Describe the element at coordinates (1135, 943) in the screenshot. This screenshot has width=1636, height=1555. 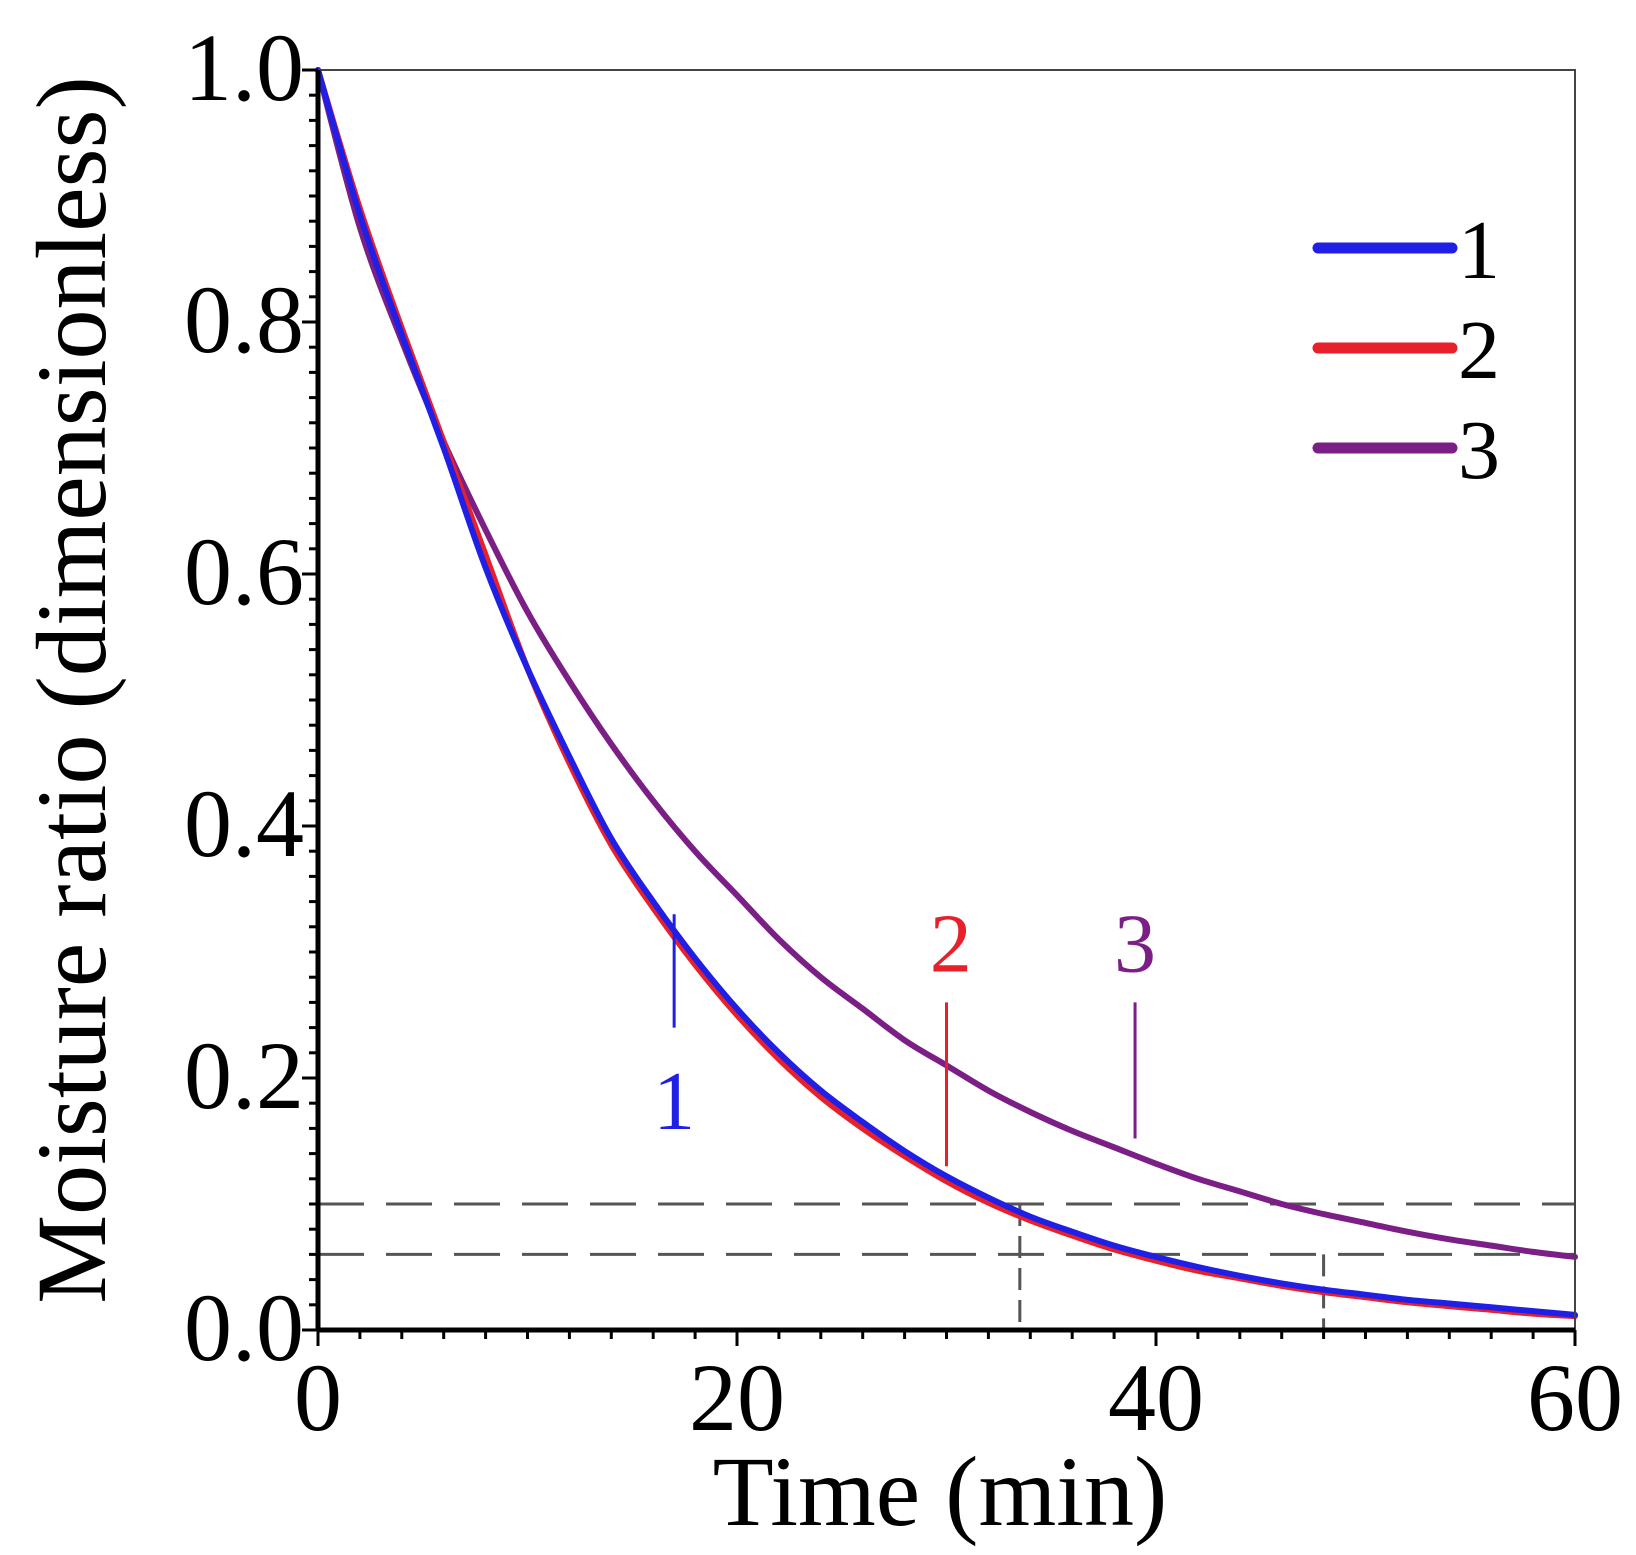
I see `annotation-label-3: 3` at that location.